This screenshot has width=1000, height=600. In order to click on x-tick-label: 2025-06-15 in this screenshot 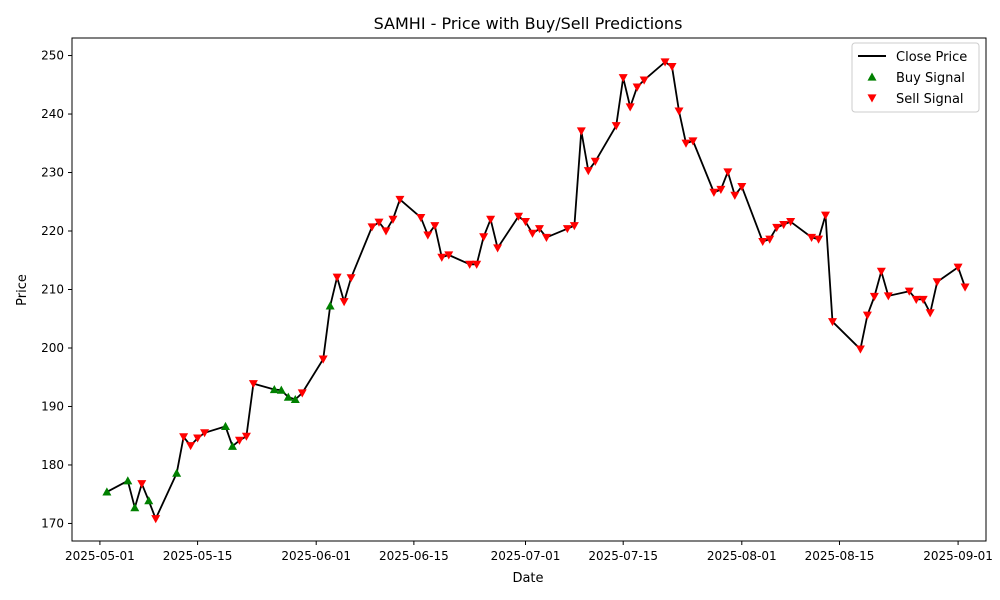, I will do `click(414, 556)`.